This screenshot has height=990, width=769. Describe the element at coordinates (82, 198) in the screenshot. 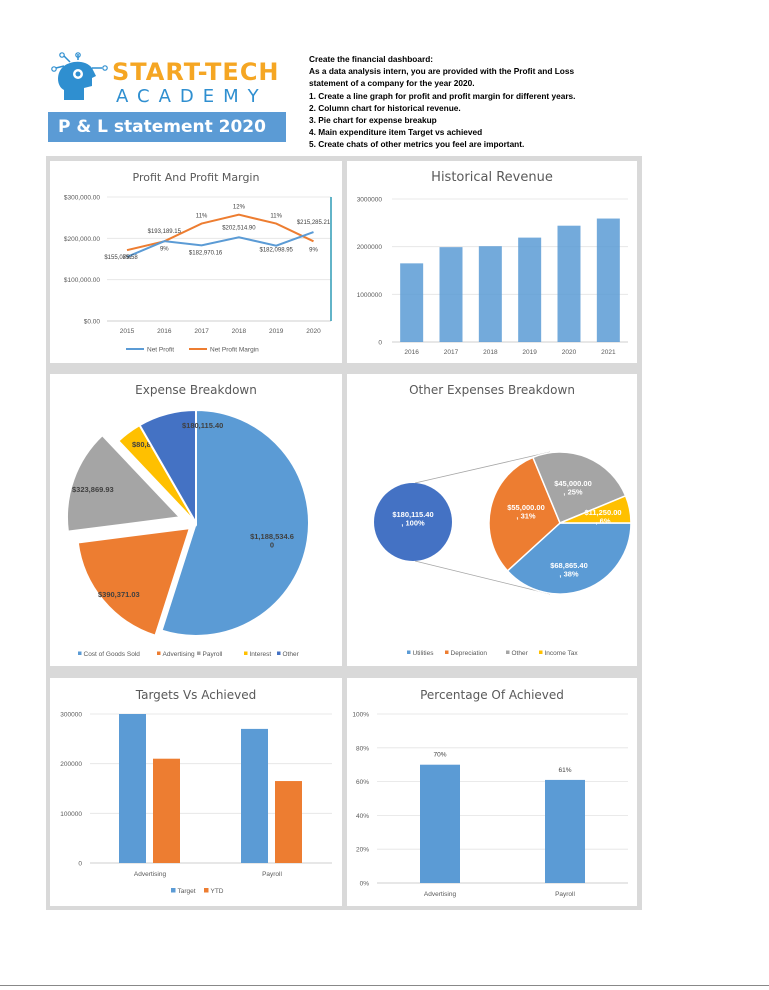

I see `y-tick-label: $300,000.00` at that location.